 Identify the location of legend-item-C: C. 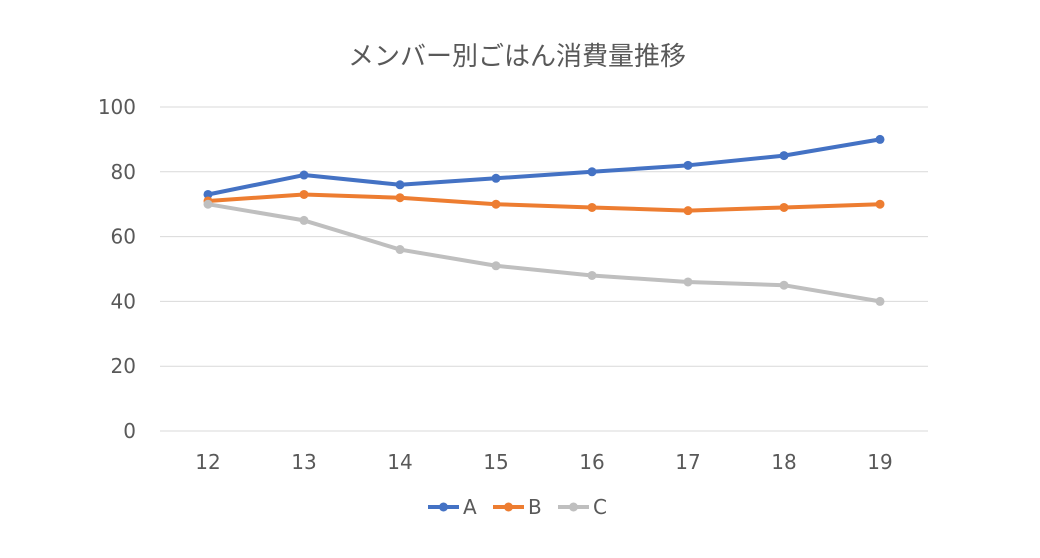
(582, 507).